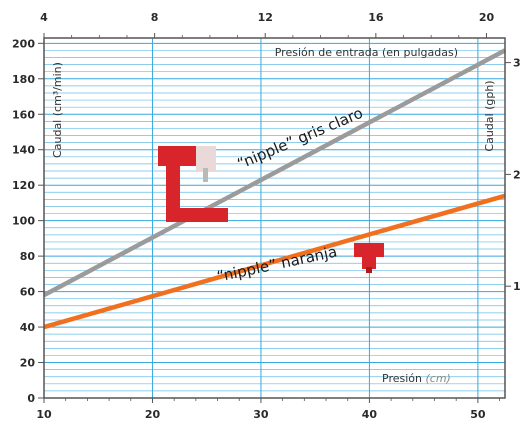 The width and height of the screenshot is (522, 425). Describe the element at coordinates (23, 43) in the screenshot. I see `y-left-tick-label: 200` at that location.